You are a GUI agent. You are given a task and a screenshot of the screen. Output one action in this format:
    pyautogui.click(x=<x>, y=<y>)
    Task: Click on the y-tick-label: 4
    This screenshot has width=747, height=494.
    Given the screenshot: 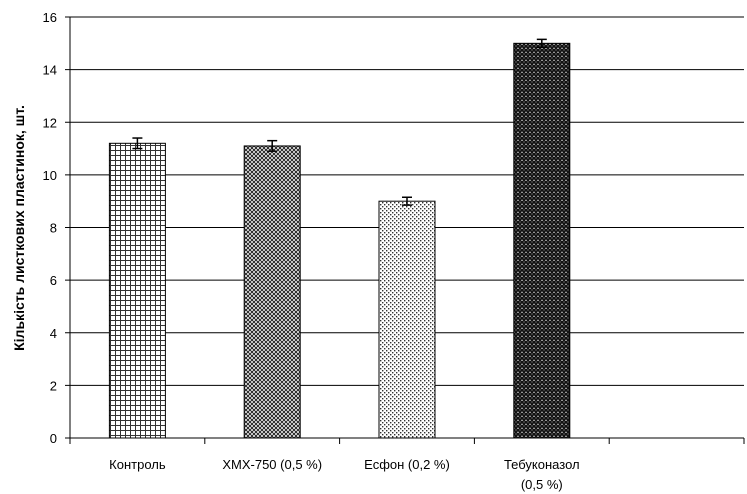 What is the action you would take?
    pyautogui.click(x=53, y=333)
    